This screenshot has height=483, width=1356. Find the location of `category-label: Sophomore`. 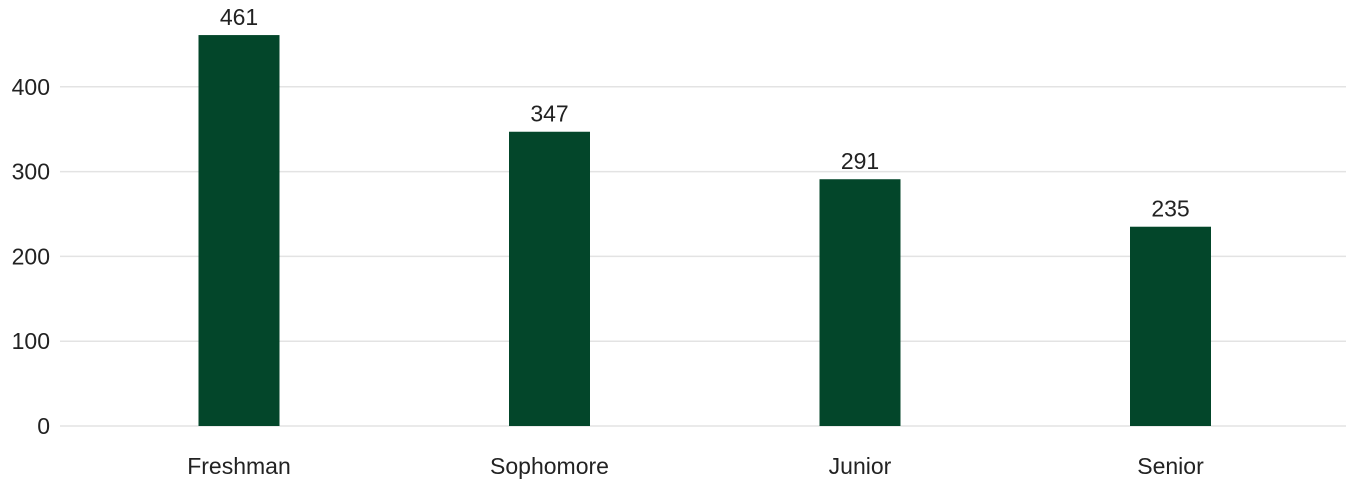

category-label: Sophomore is located at coordinates (549, 466).